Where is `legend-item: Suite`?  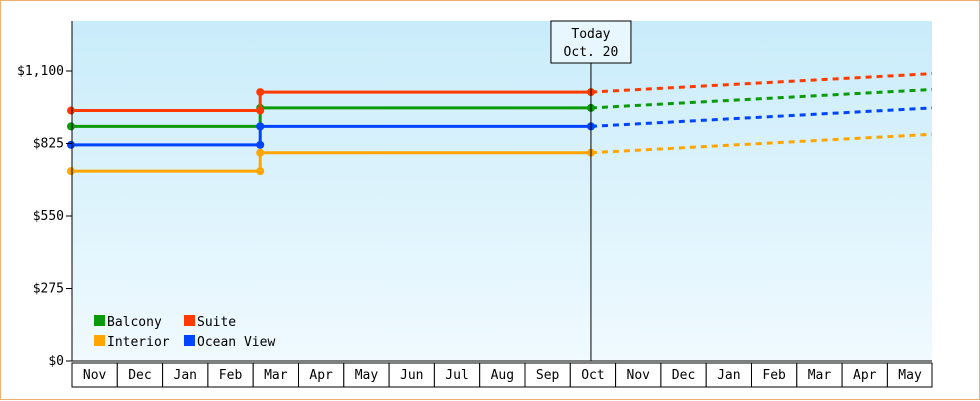
legend-item: Suite is located at coordinates (210, 322).